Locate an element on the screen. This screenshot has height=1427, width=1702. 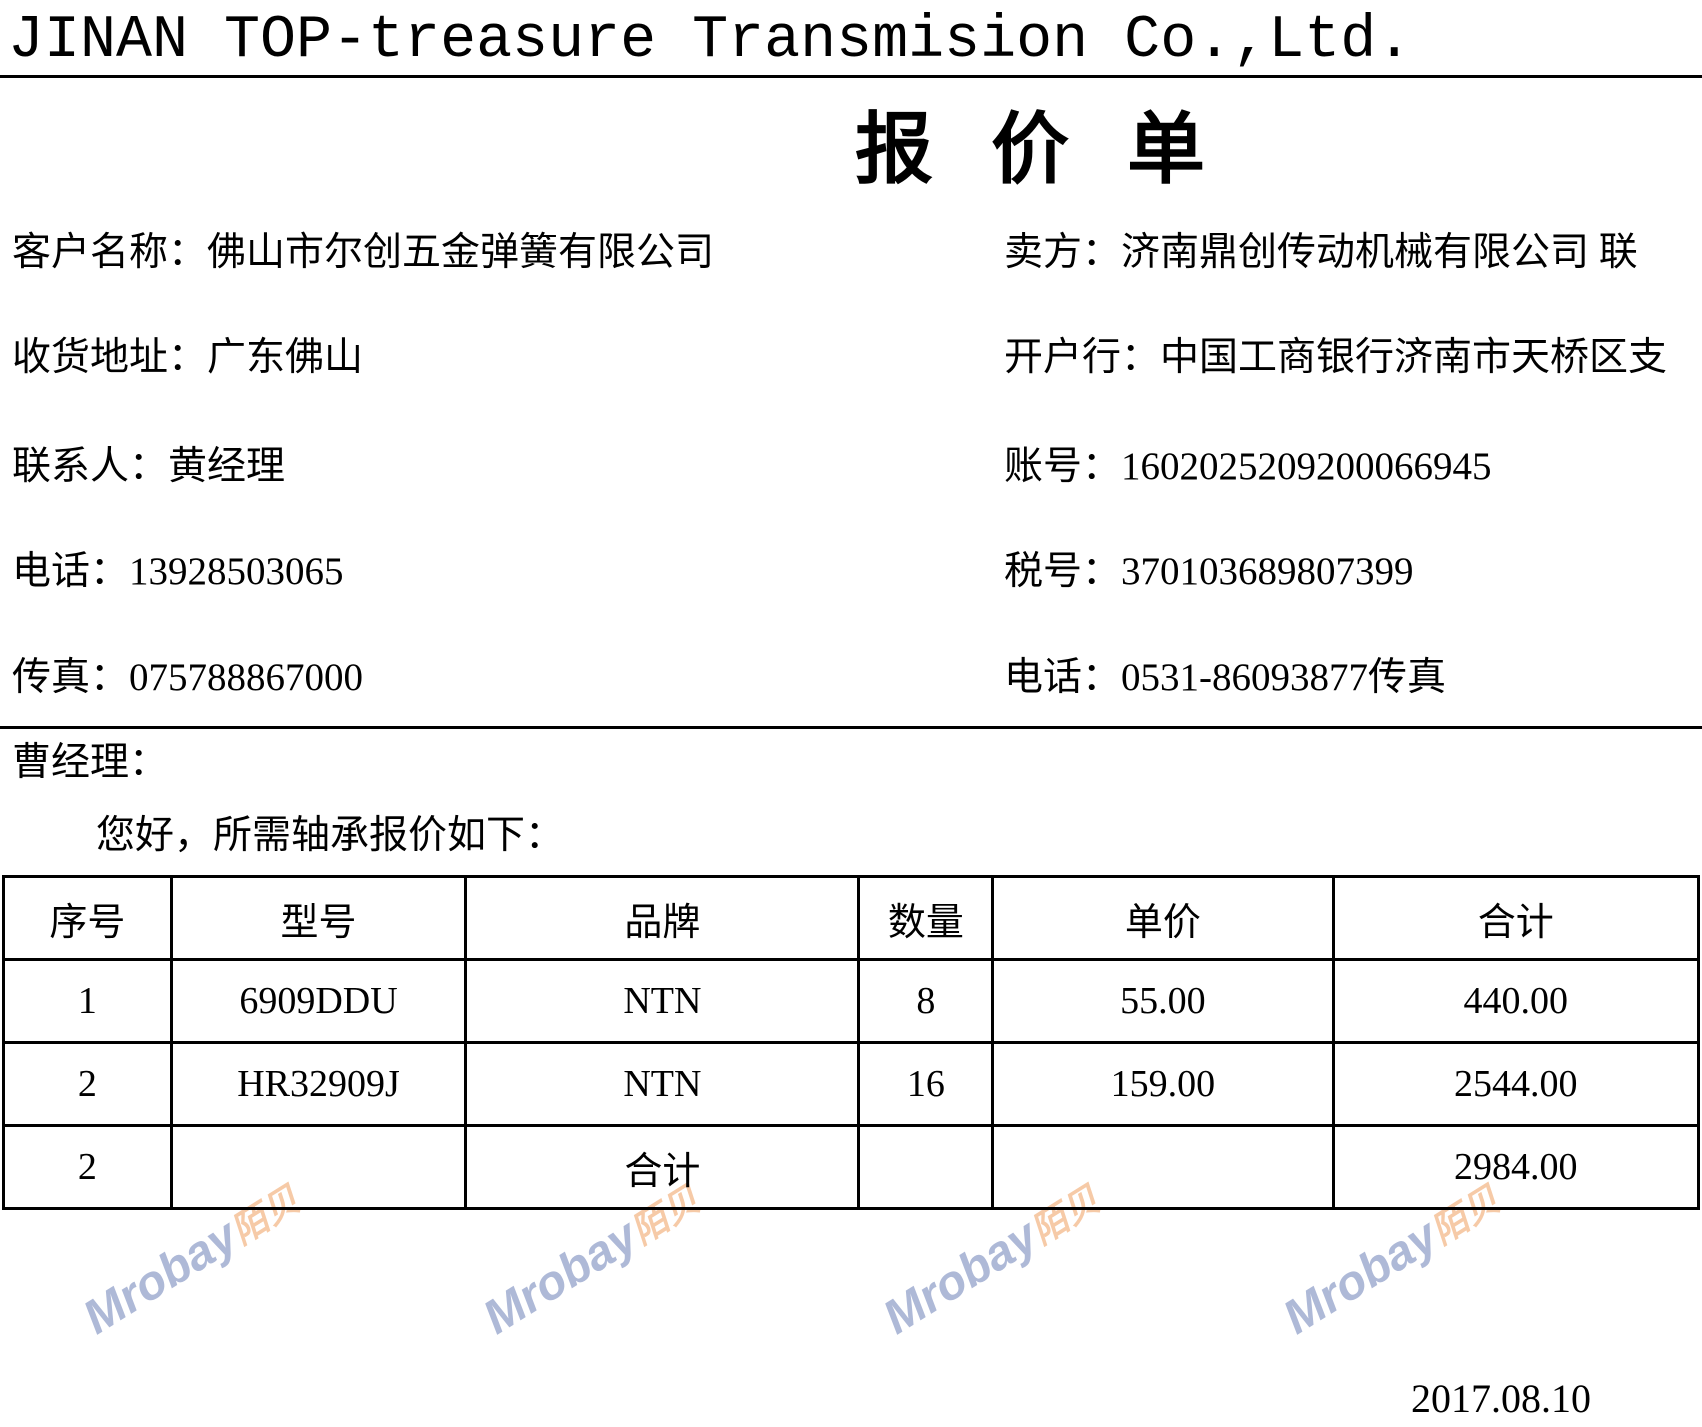
header-cell: 序号 is located at coordinates (87, 918).